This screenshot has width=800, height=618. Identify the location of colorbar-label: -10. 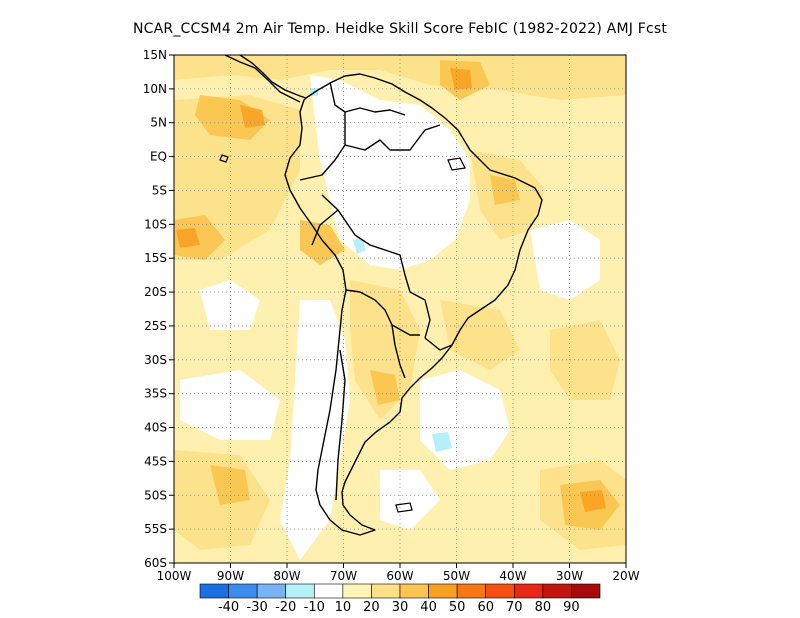
(314, 607).